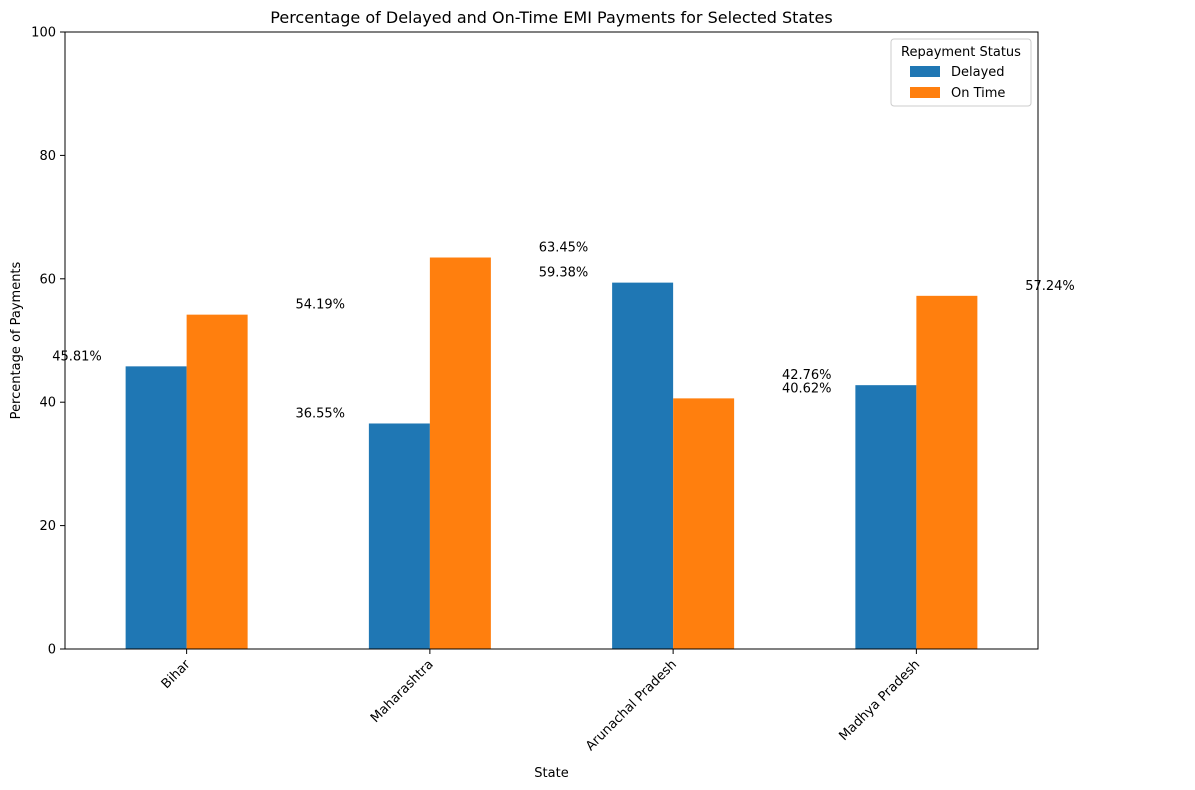 This screenshot has height=790, width=1195. I want to click on data-label: 40.62%, so click(807, 388).